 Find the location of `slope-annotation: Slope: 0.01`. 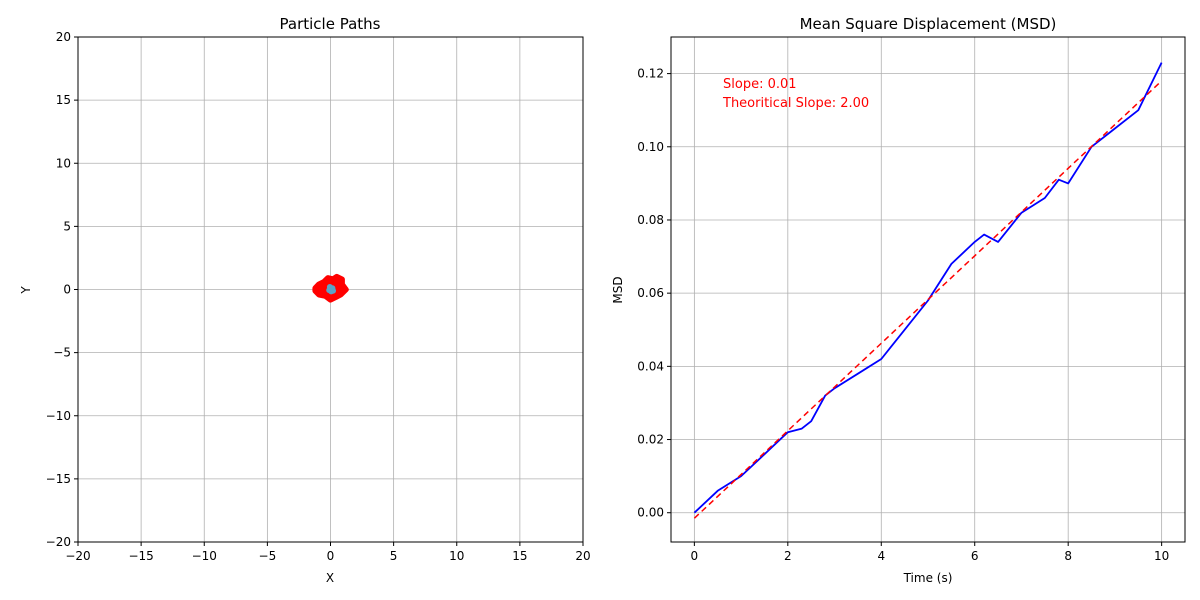

slope-annotation: Slope: 0.01 is located at coordinates (760, 84).